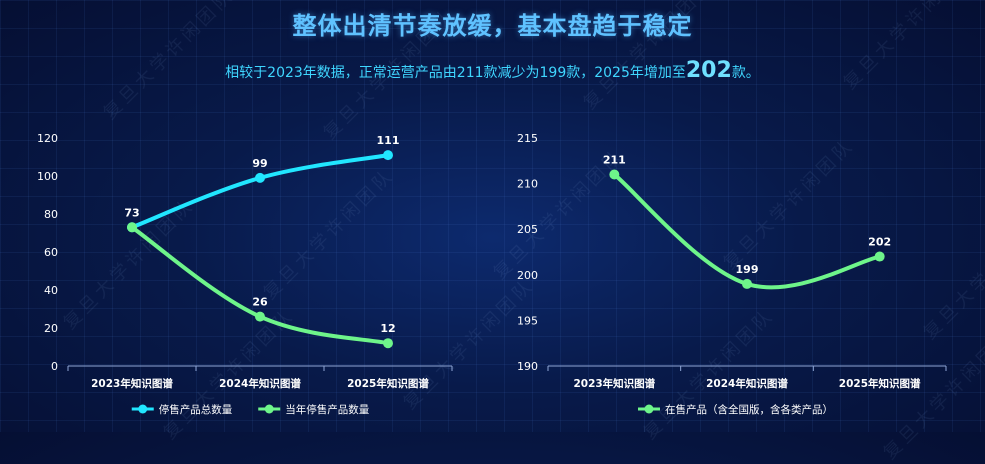 This screenshot has height=464, width=985. What do you see at coordinates (747, 269) in the screenshot?
I see `data-label: 199` at bounding box center [747, 269].